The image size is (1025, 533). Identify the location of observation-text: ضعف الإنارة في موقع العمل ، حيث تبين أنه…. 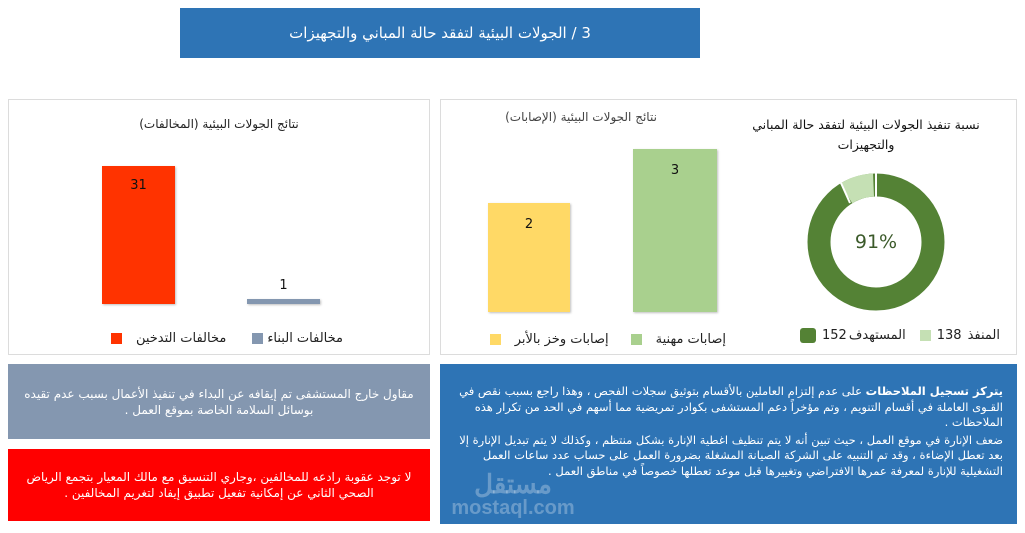
(731, 455).